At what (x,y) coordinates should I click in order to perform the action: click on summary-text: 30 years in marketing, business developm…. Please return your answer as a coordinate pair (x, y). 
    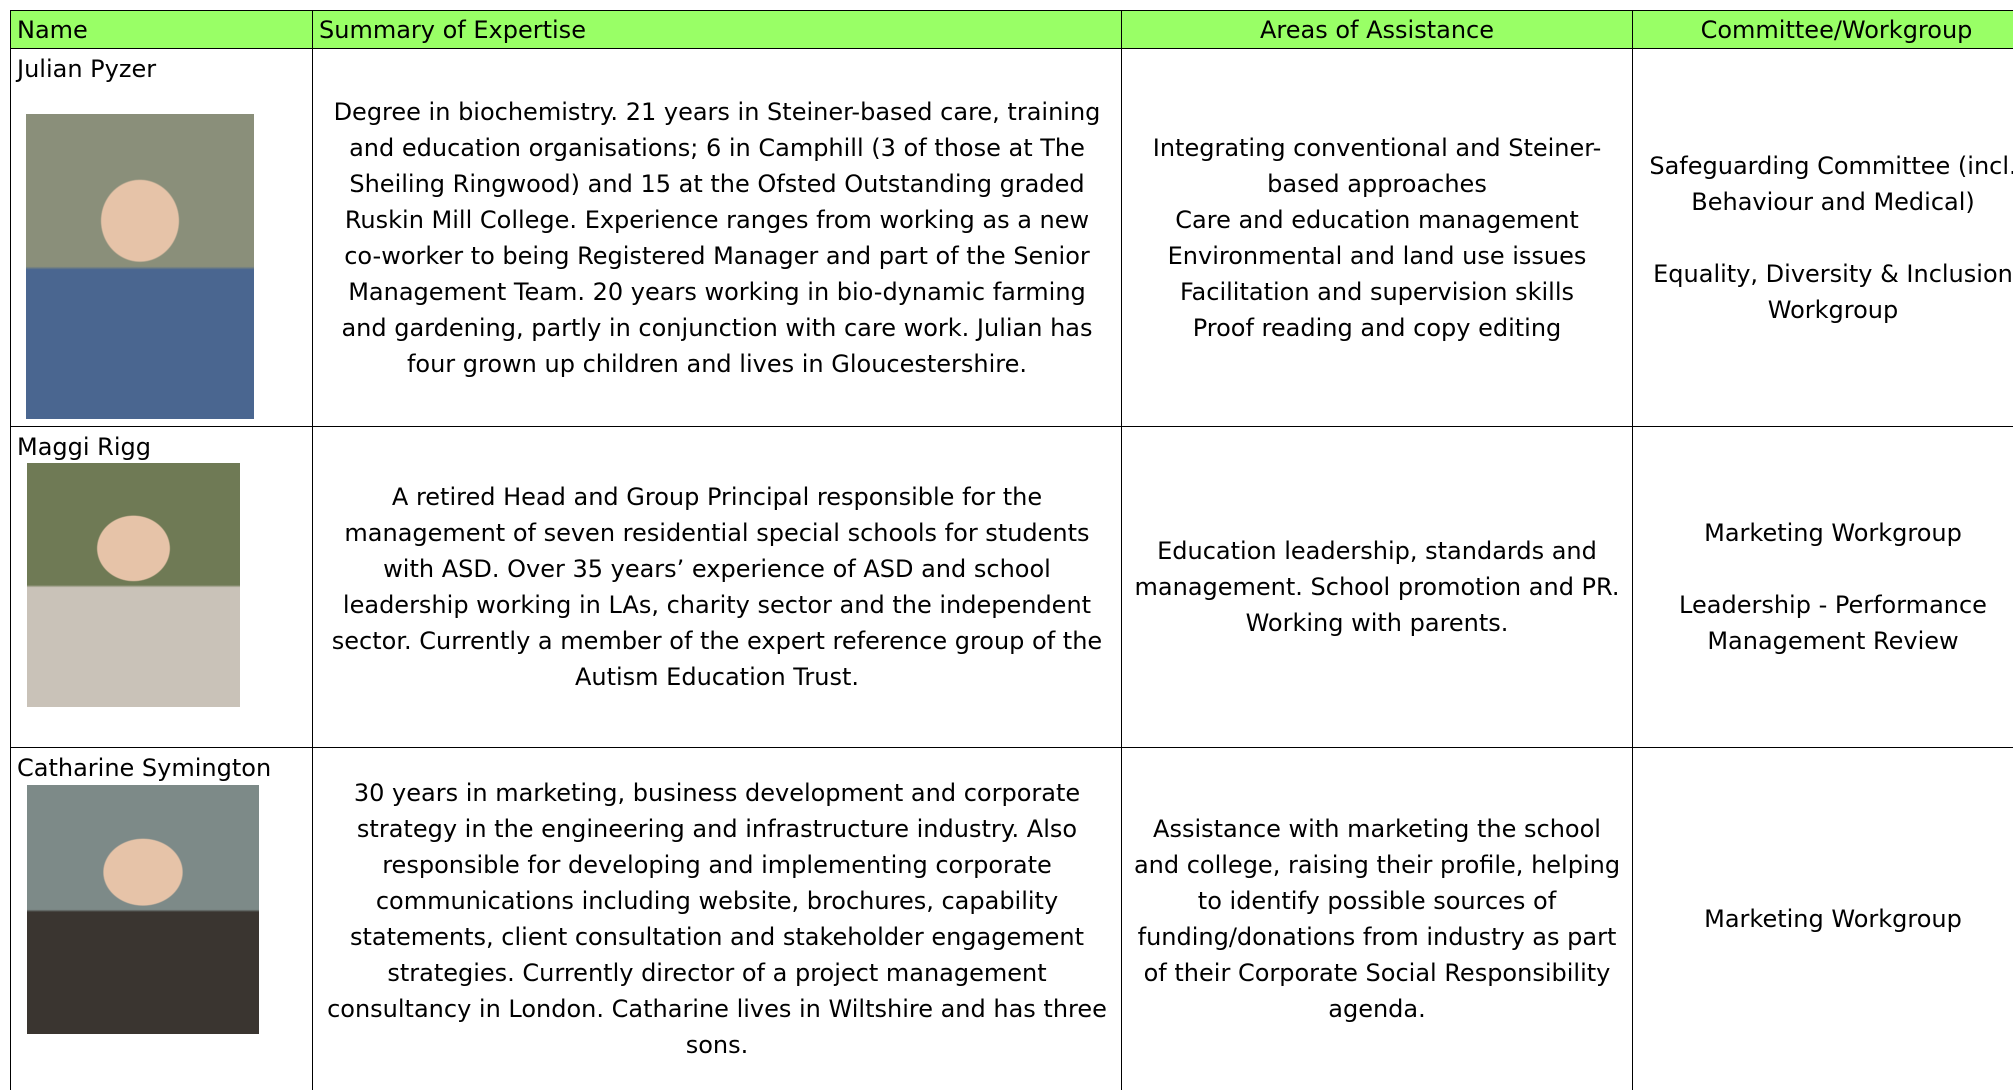
    Looking at the image, I should click on (717, 919).